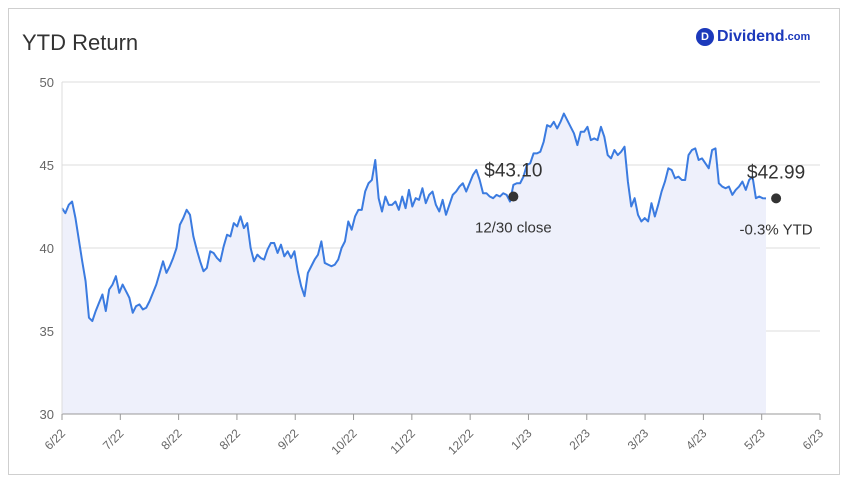 The width and height of the screenshot is (851, 483). What do you see at coordinates (288, 439) in the screenshot?
I see `x-tick-label: 9/22` at bounding box center [288, 439].